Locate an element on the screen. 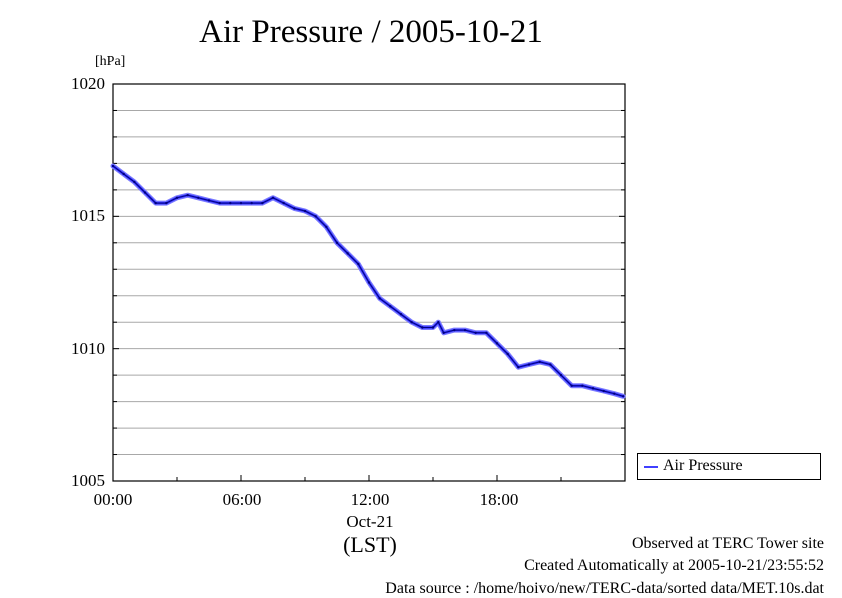  x-tick-label: 18:00 is located at coordinates (499, 499).